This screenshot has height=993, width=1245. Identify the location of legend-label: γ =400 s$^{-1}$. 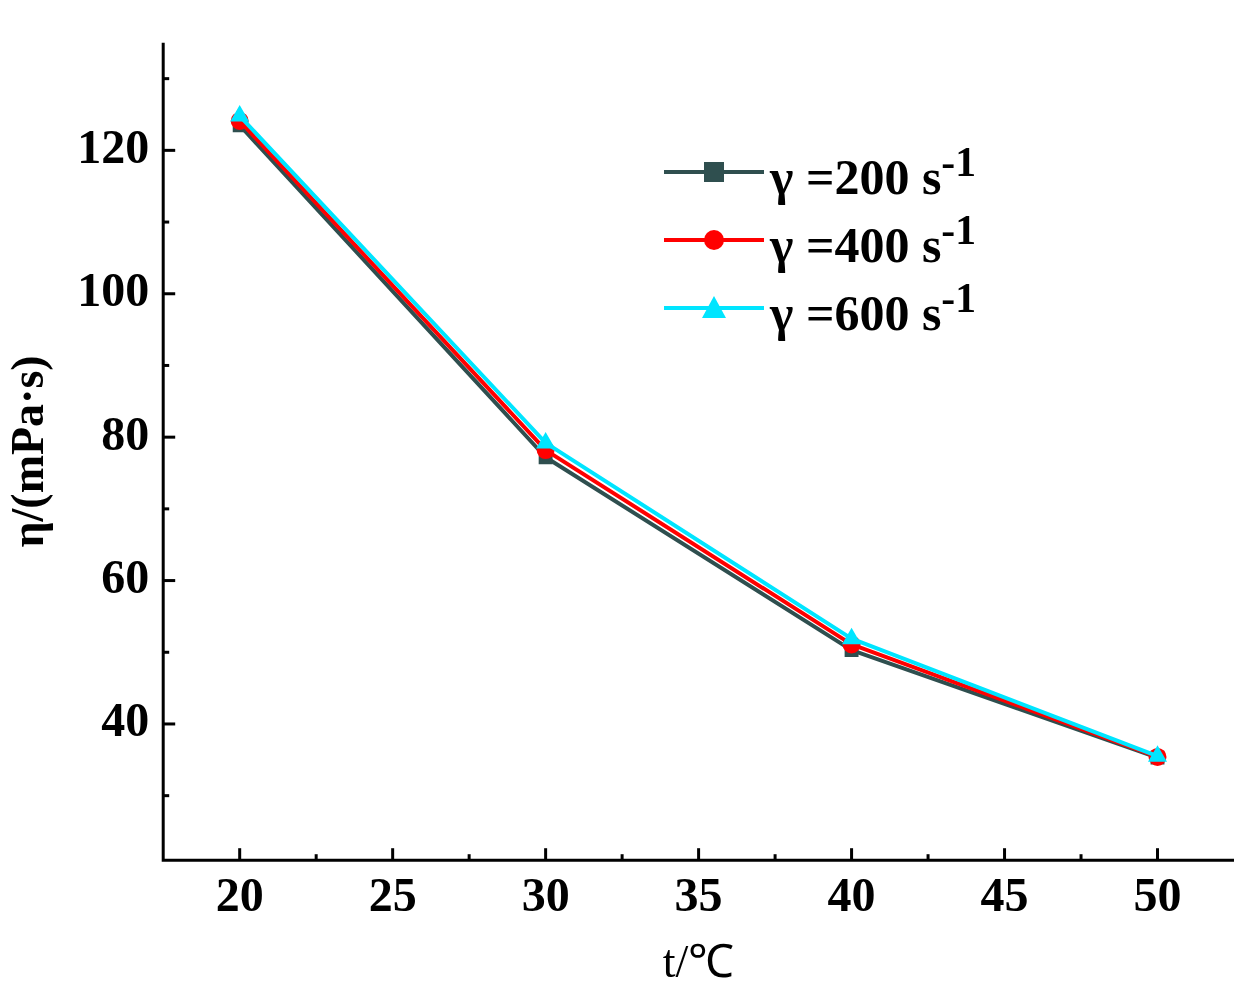
(873, 239).